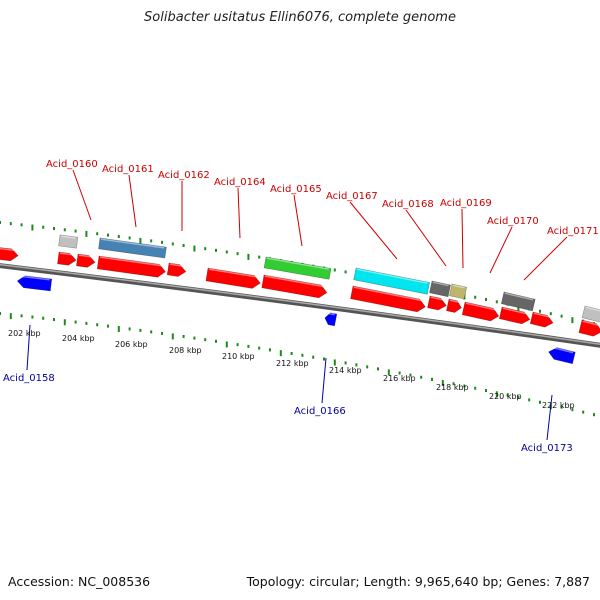 Image resolution: width=600 pixels, height=600 pixels. Describe the element at coordinates (24, 333) in the screenshot. I see `scale-label: 202 kbp` at that location.